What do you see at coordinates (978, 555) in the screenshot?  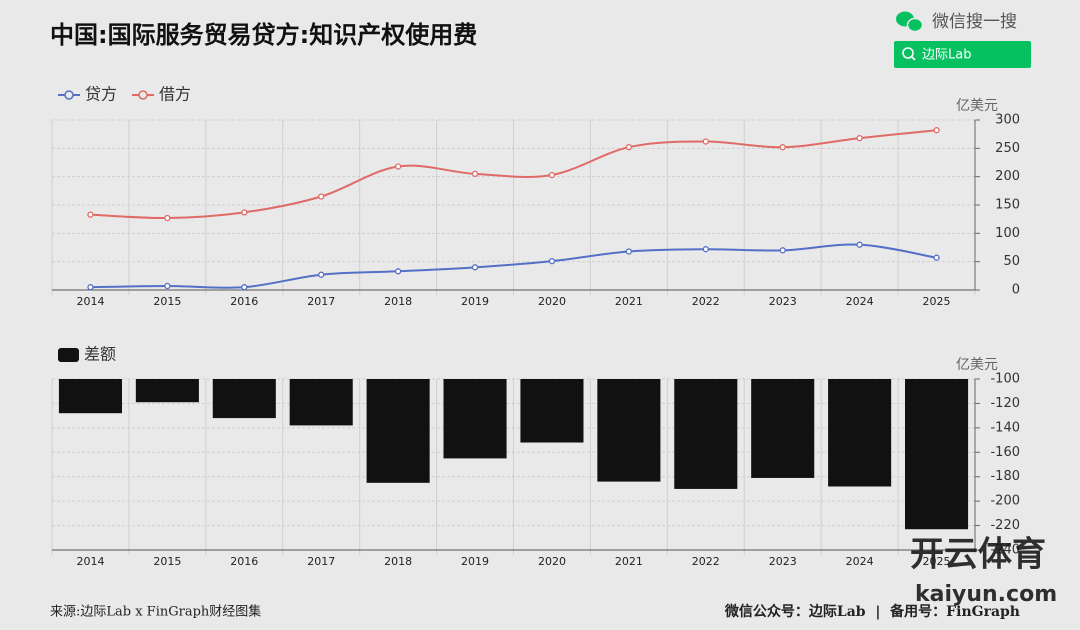 I see `watermark-brand: 开云体育` at bounding box center [978, 555].